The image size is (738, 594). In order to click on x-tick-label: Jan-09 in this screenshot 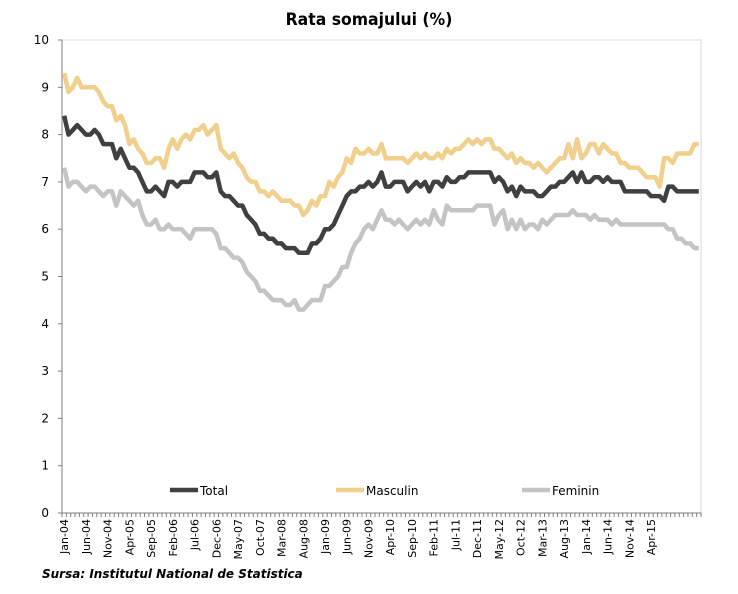, I will do `click(325, 537)`.